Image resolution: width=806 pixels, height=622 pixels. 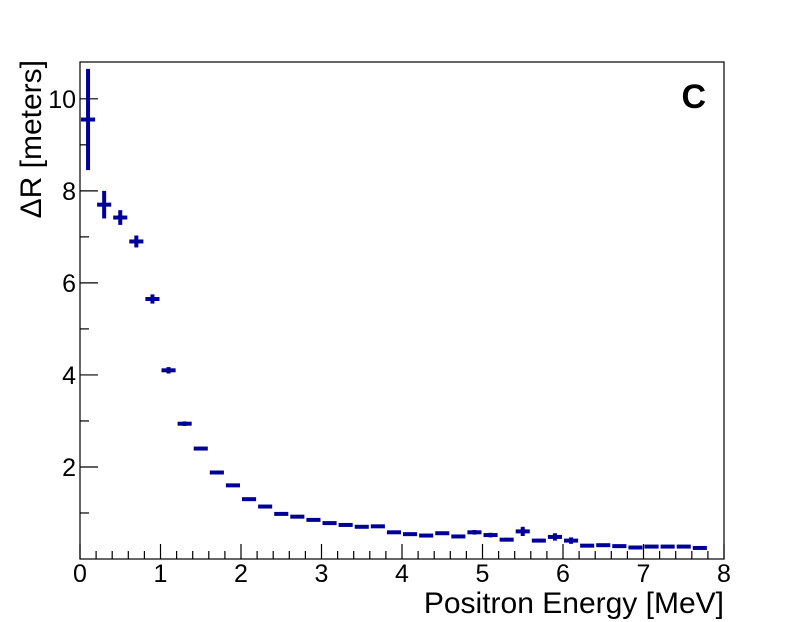 What do you see at coordinates (80, 574) in the screenshot?
I see `x-tick-label: 0` at bounding box center [80, 574].